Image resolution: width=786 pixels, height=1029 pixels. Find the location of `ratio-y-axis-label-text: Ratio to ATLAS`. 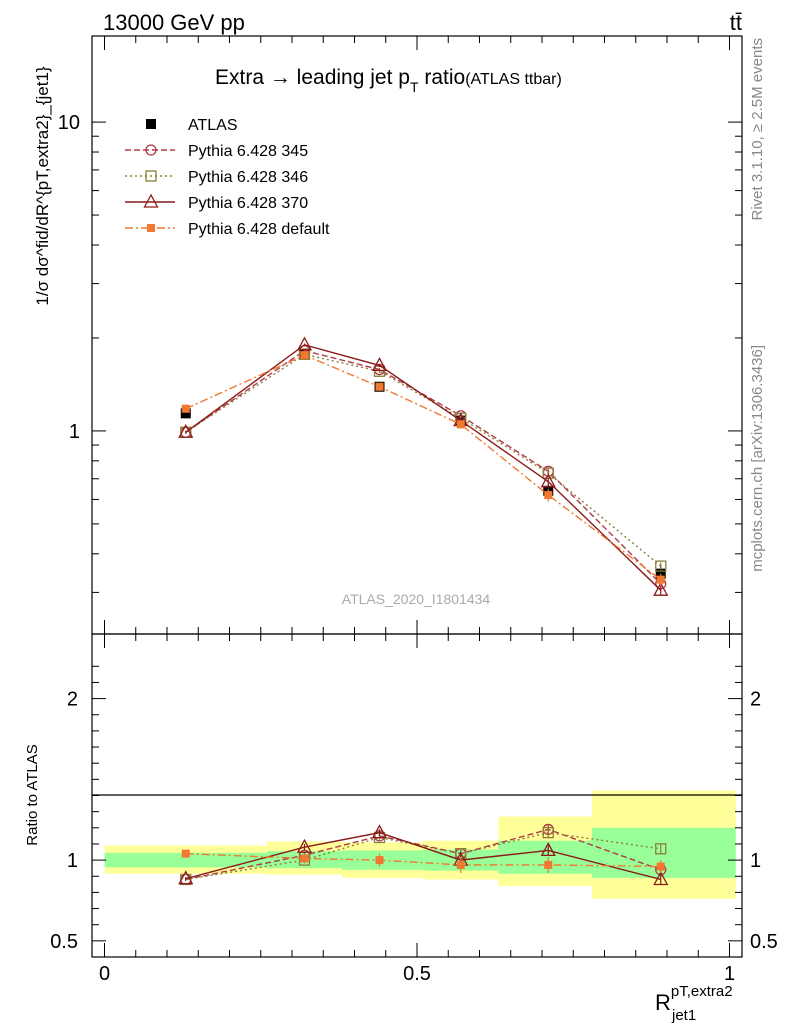

ratio-y-axis-label-text: Ratio to ATLAS is located at coordinates (32, 794).